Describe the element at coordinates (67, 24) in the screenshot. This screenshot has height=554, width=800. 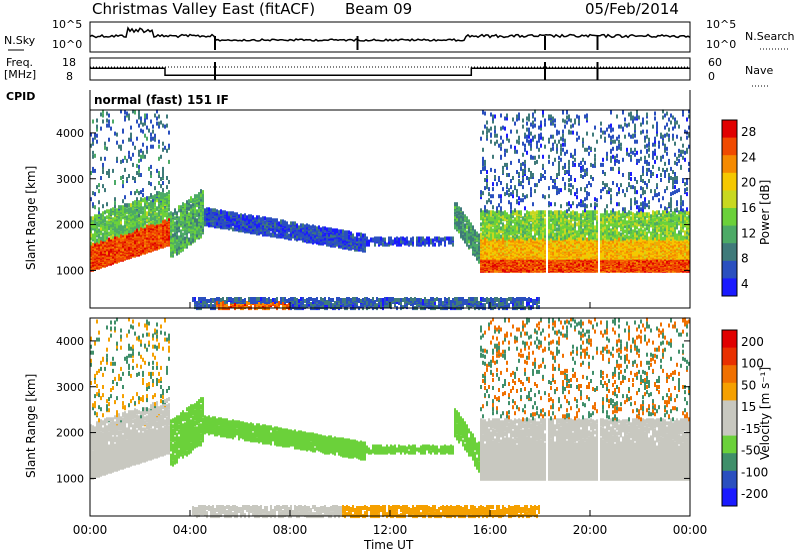
I see `noise-ytick-left-top: 10^5` at that location.